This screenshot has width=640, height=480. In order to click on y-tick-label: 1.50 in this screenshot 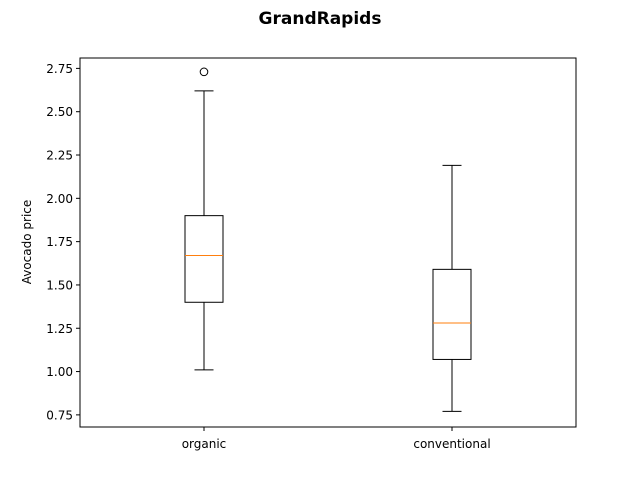, I will do `click(59, 285)`.